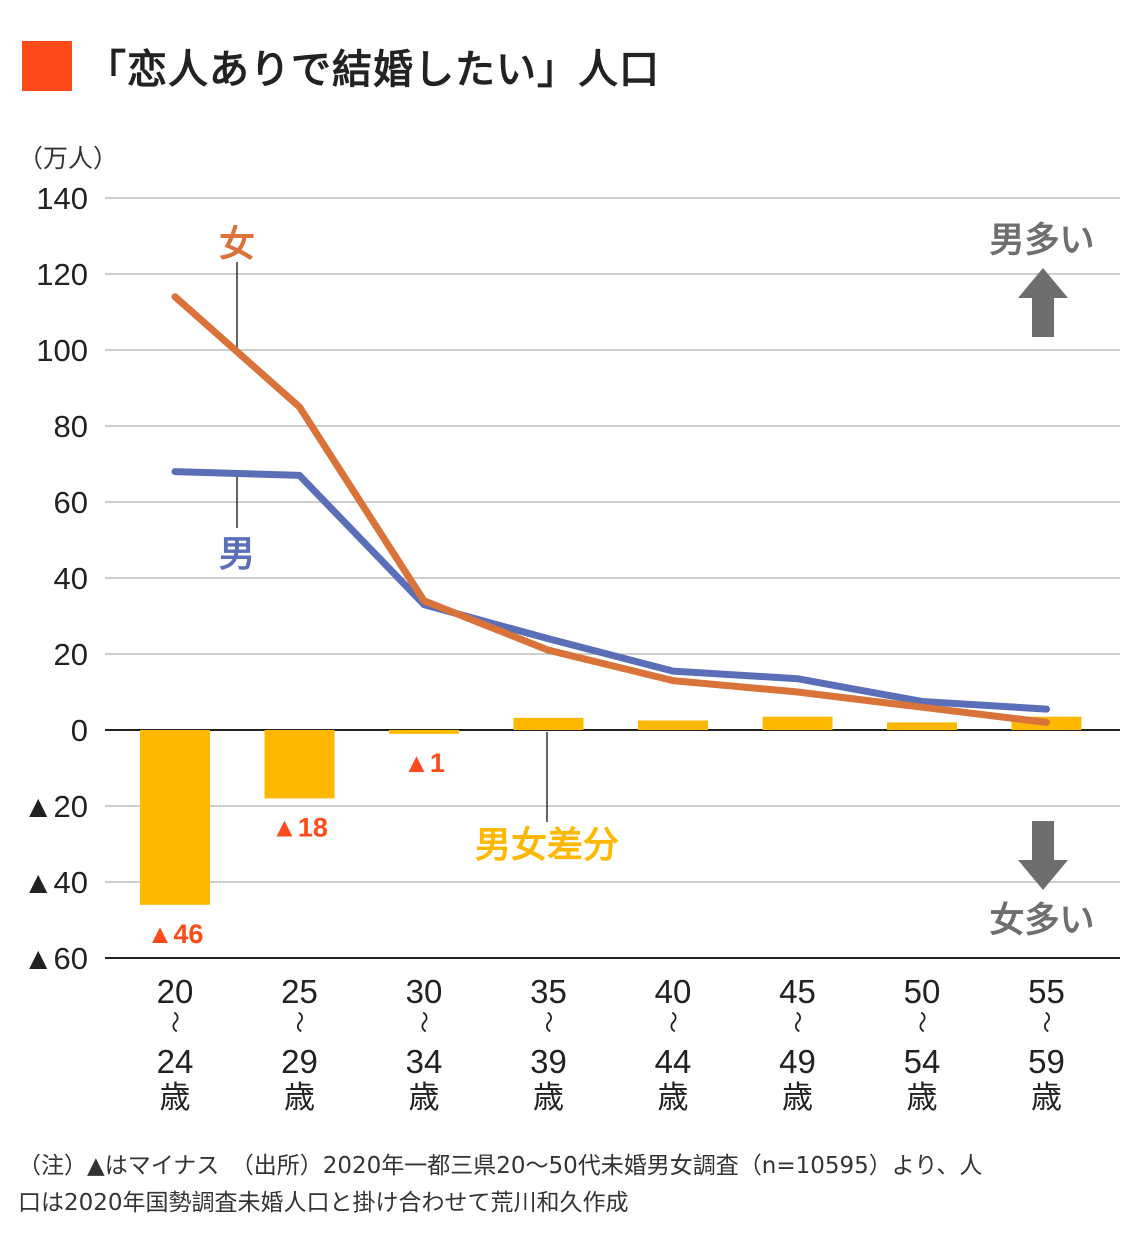 The image size is (1140, 1240). I want to click on x-label-tilde-3: 〜, so click(548, 1022).